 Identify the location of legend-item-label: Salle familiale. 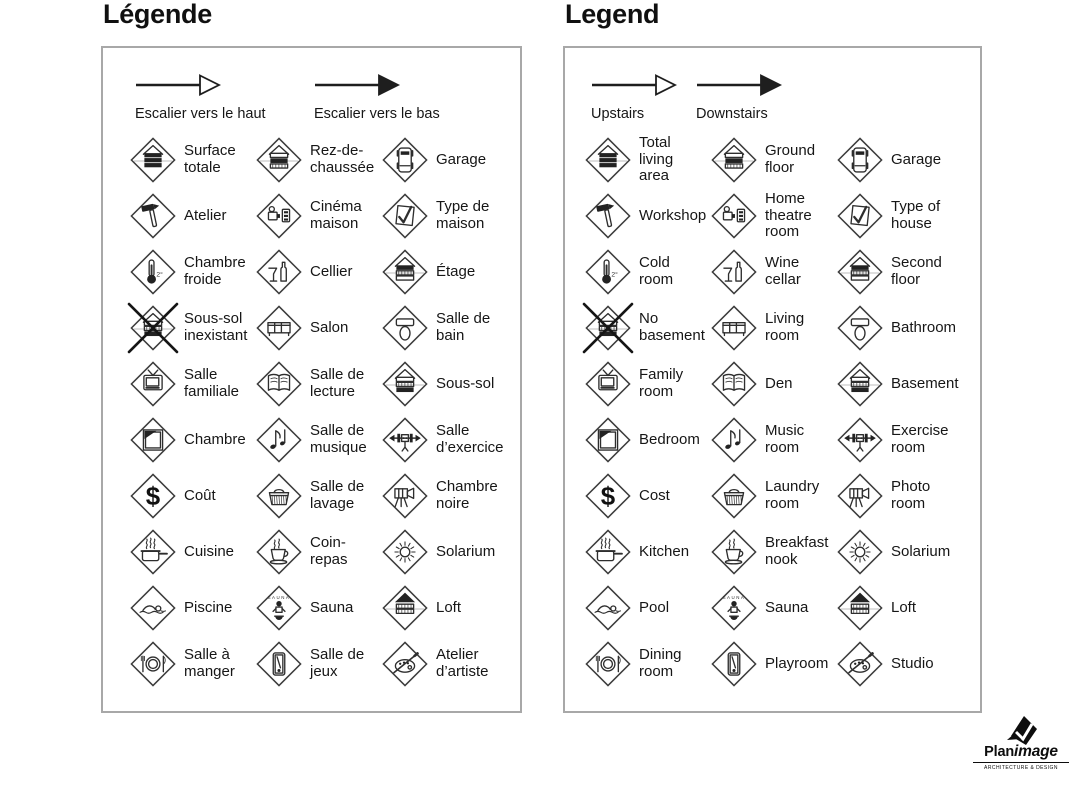
(212, 383).